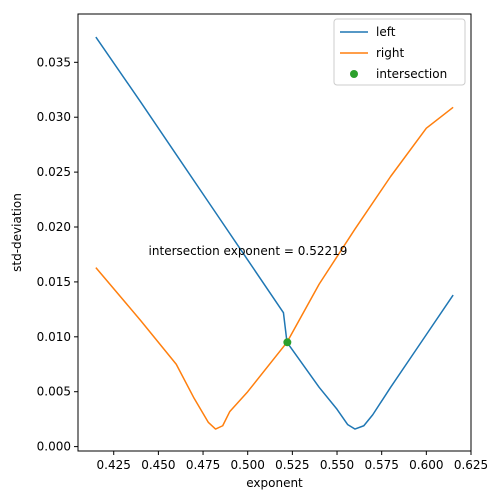 This screenshot has width=500, height=500. I want to click on y-tick-label: 0.015, so click(54, 282).